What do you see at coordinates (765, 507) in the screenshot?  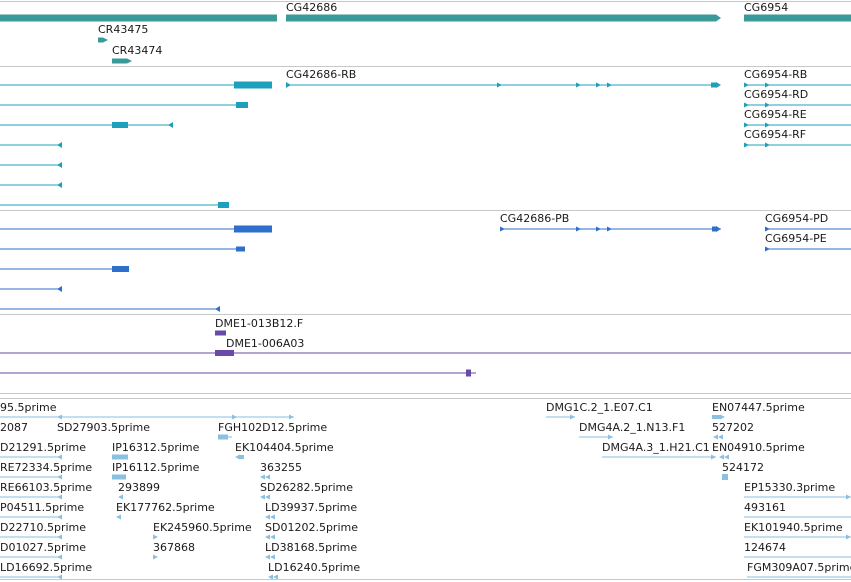 I see `feature-label-493161: 493161` at bounding box center [765, 507].